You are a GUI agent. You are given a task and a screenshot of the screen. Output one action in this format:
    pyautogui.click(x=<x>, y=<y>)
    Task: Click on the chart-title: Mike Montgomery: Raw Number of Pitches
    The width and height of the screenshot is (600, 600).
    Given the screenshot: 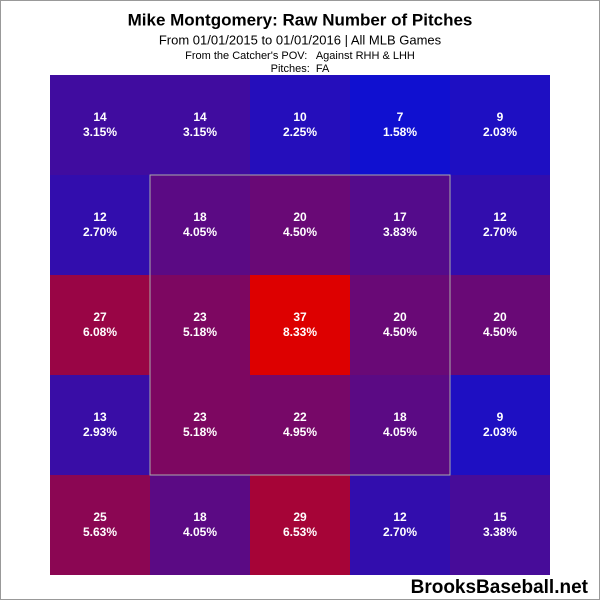 What is the action you would take?
    pyautogui.click(x=300, y=19)
    